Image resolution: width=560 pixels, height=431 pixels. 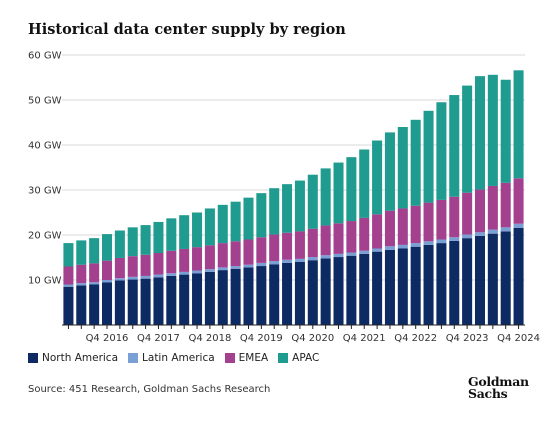 I want to click on legend: North America Latin America EMEA APAC, so click(x=178, y=358).